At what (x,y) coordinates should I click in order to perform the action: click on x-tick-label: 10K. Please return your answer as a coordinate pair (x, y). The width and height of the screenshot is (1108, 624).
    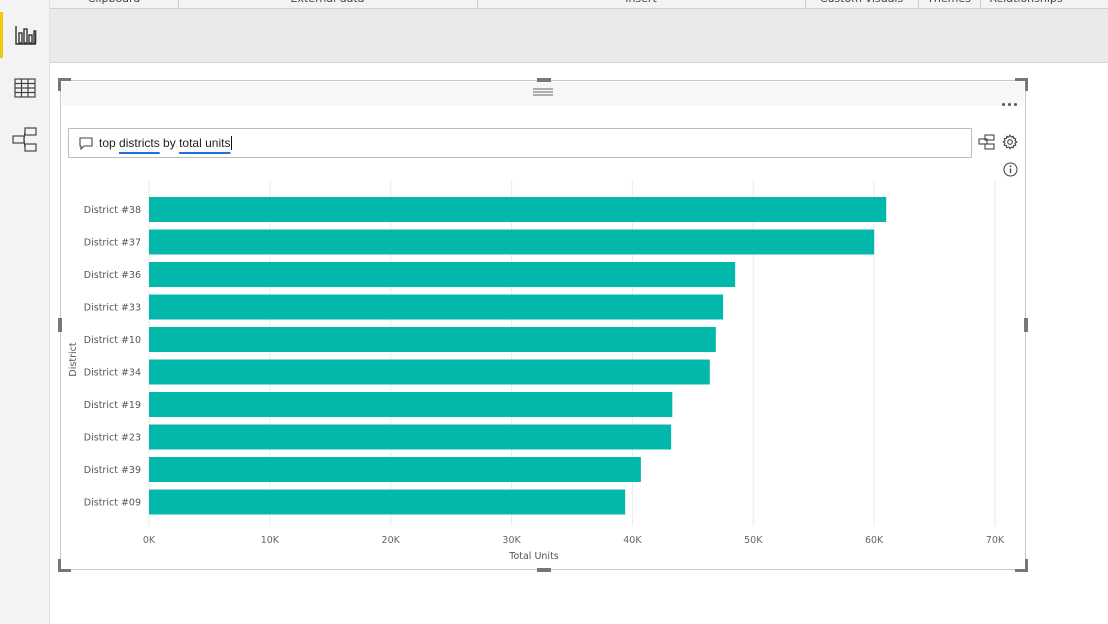
    Looking at the image, I should click on (270, 540).